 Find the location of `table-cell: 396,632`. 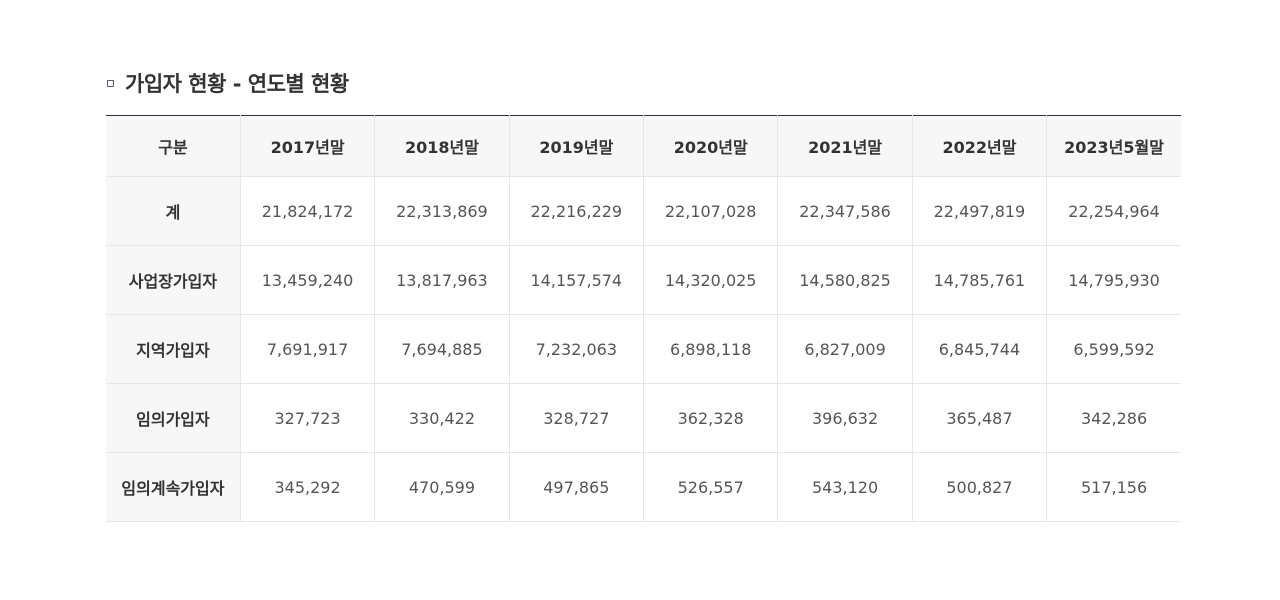

table-cell: 396,632 is located at coordinates (845, 418).